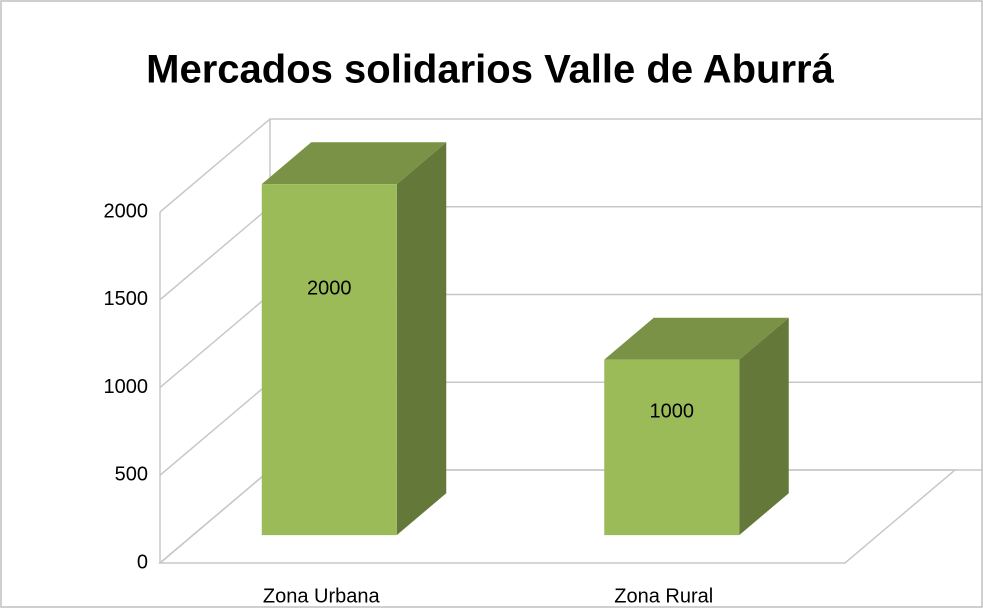  Describe the element at coordinates (490, 70) in the screenshot. I see `chart-title: Mercados solidarios Valle de Aburrá` at that location.